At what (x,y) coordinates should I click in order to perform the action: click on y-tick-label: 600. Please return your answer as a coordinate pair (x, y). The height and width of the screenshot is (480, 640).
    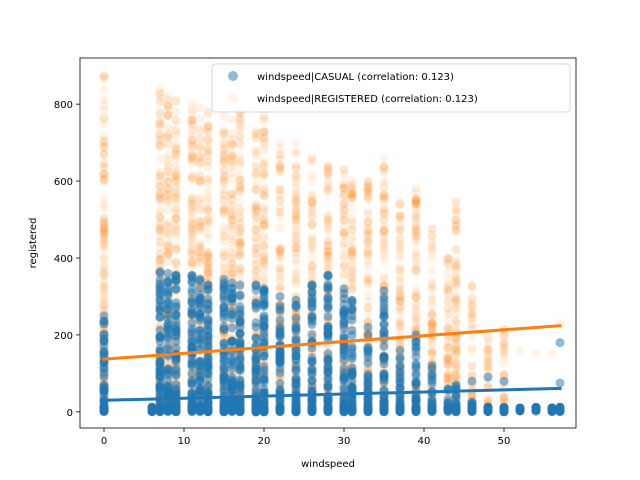
    Looking at the image, I should click on (63, 182).